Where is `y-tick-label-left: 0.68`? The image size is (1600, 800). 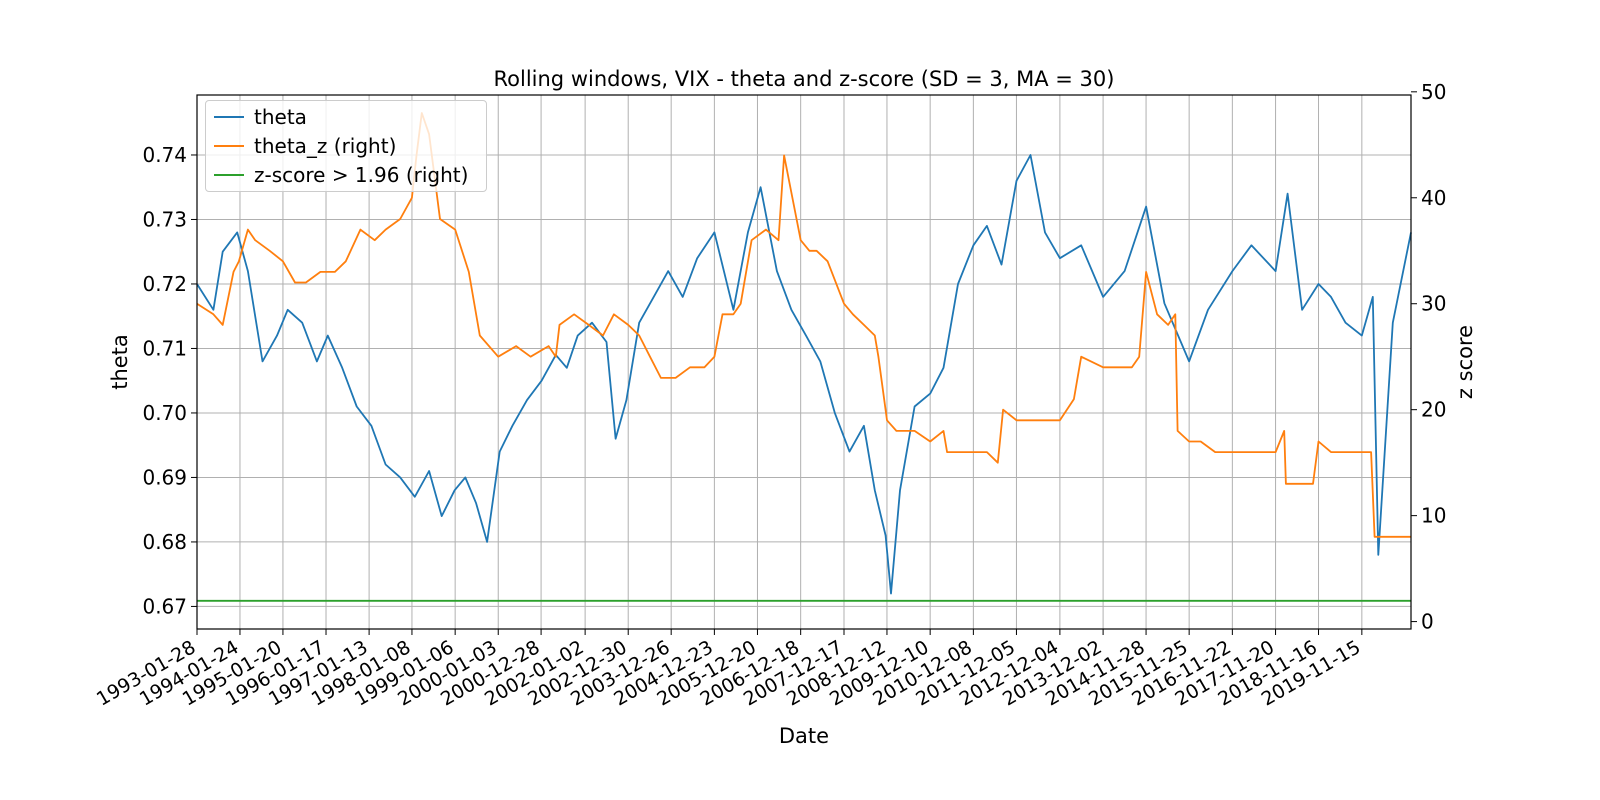
y-tick-label-left: 0.68 is located at coordinates (164, 542).